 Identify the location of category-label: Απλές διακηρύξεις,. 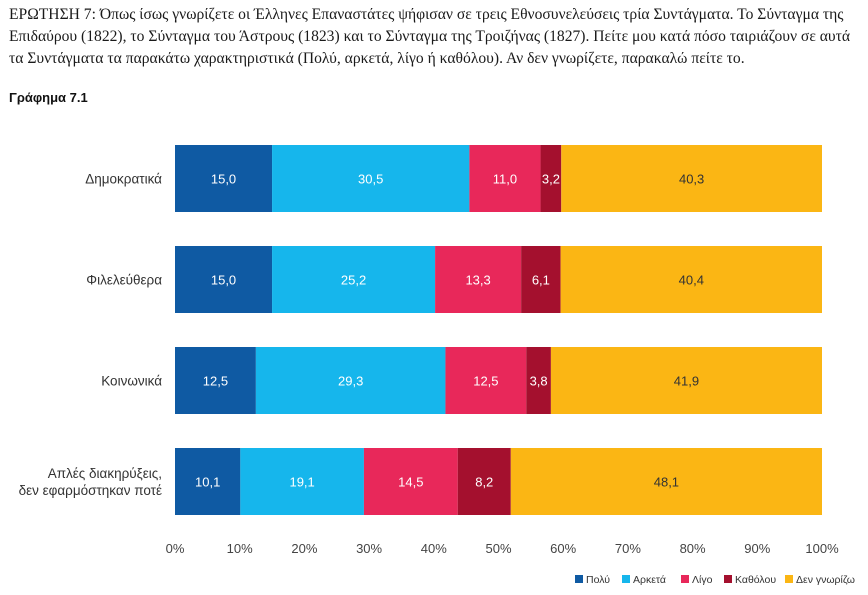
(105, 473).